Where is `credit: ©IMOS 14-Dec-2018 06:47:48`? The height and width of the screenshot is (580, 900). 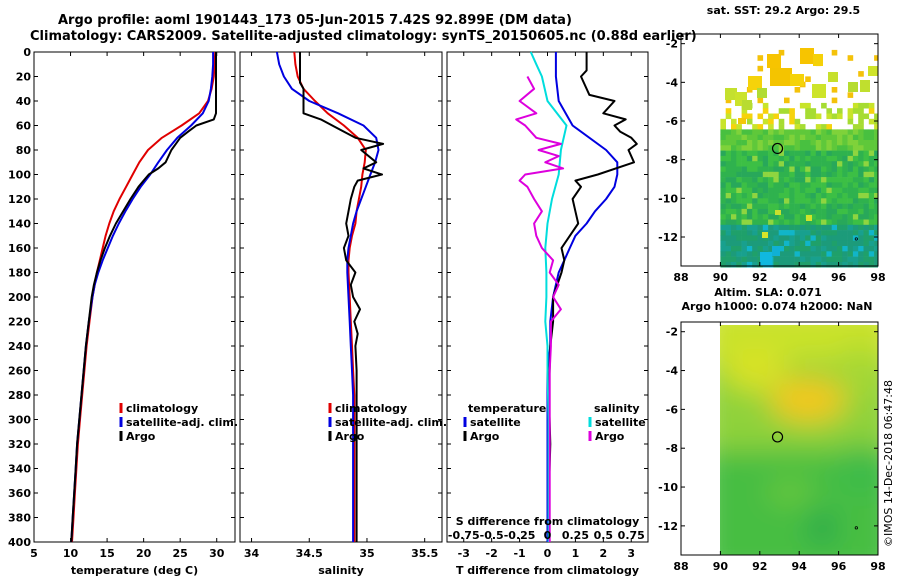 credit: ©IMOS 14-Dec-2018 06:47:48 is located at coordinates (888, 463).